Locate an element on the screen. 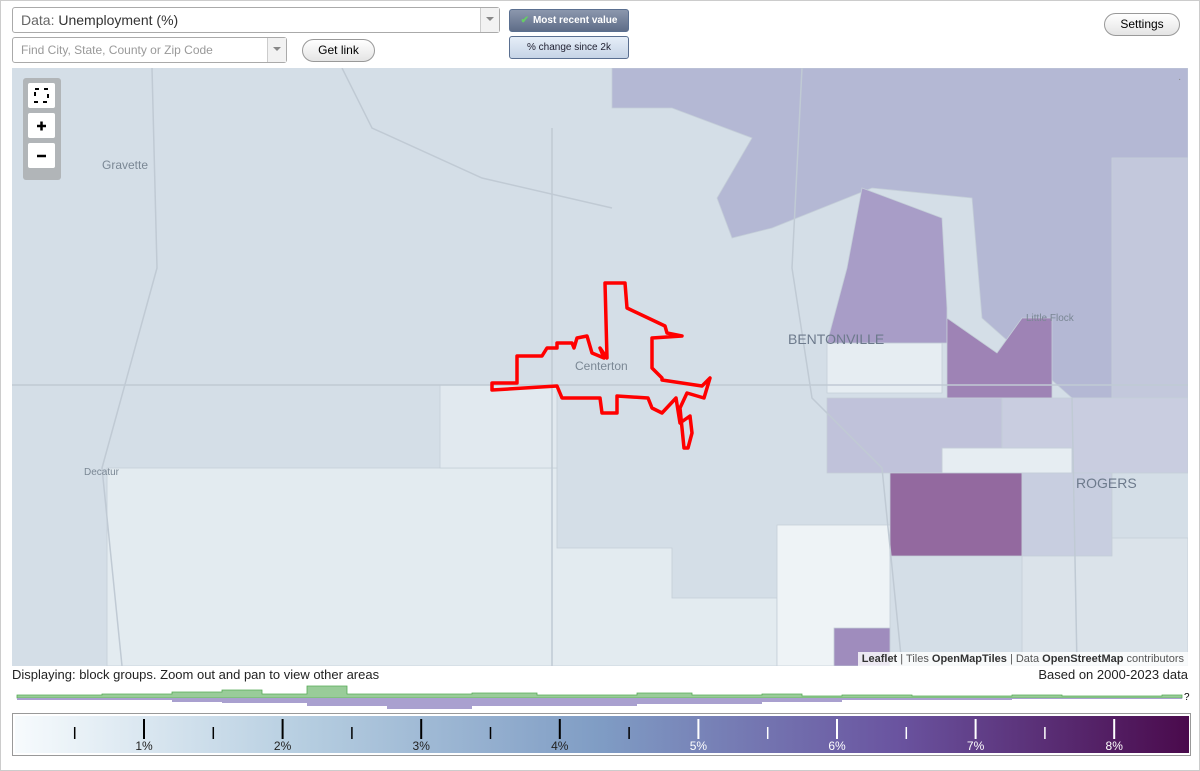 The image size is (1200, 771). attribution-part: OpenStreetMap is located at coordinates (1083, 659).